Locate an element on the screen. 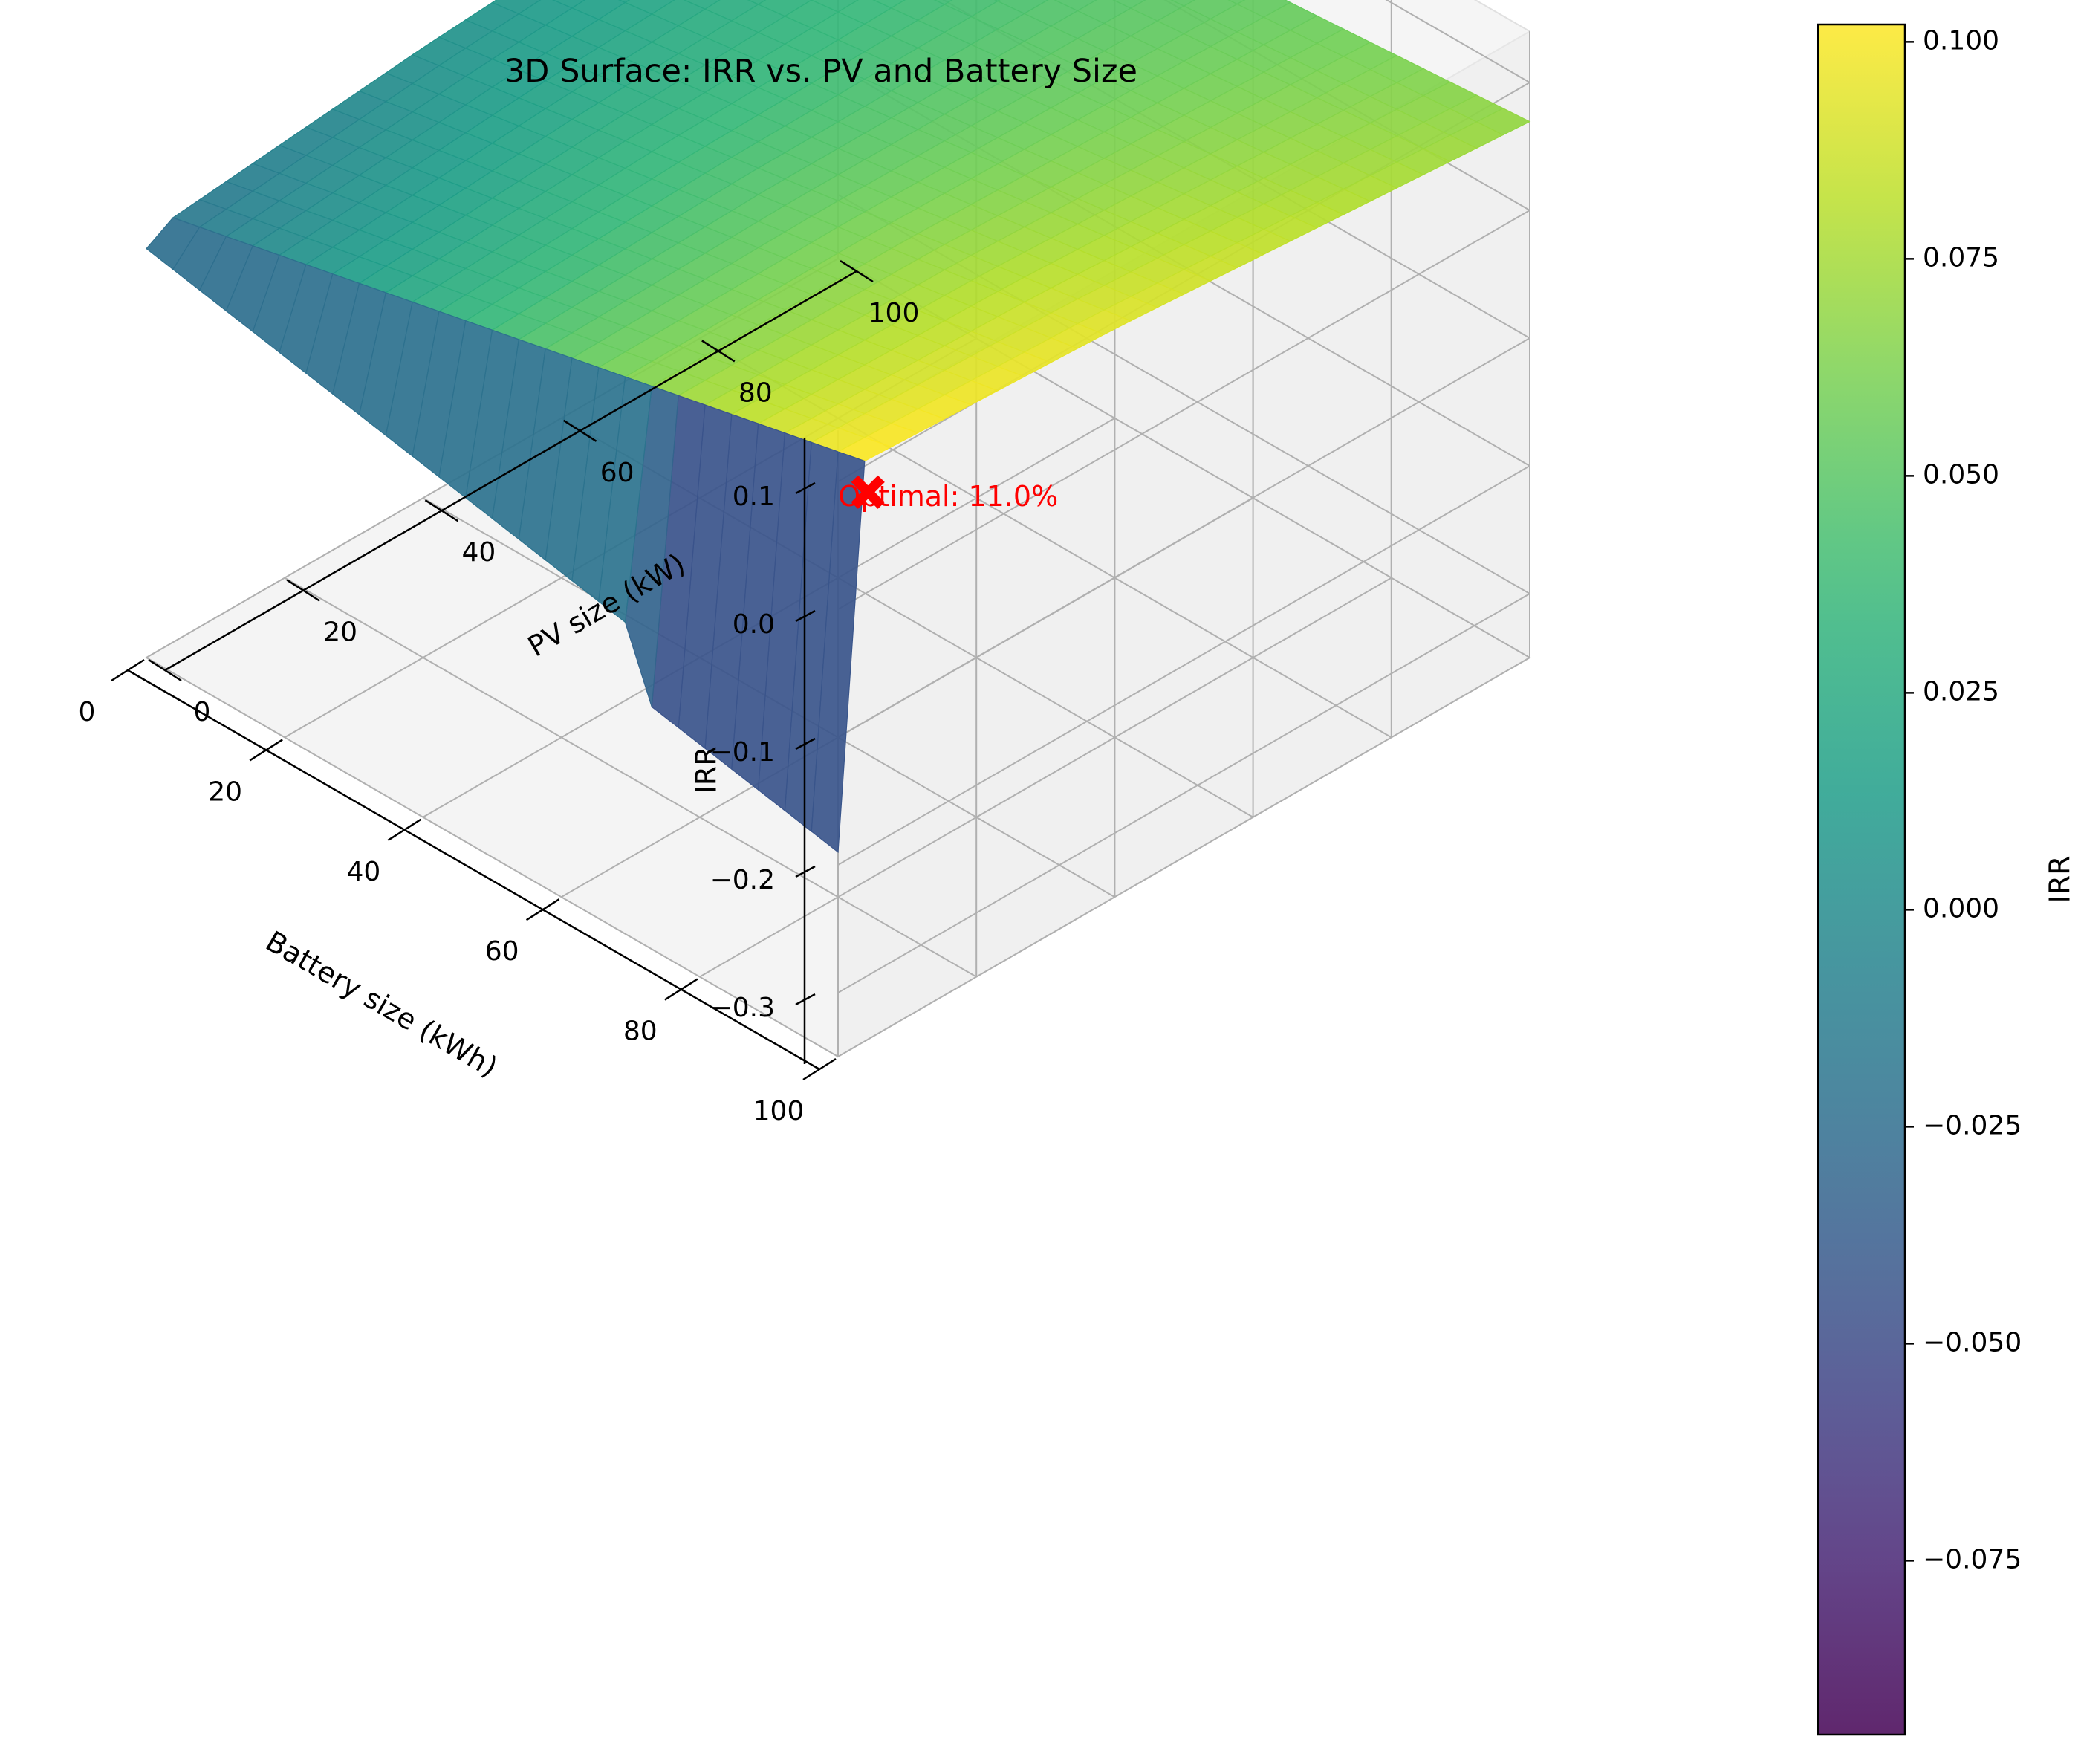 This screenshot has height=1764, width=2081. z-tick-label: −0.1 is located at coordinates (742, 752).